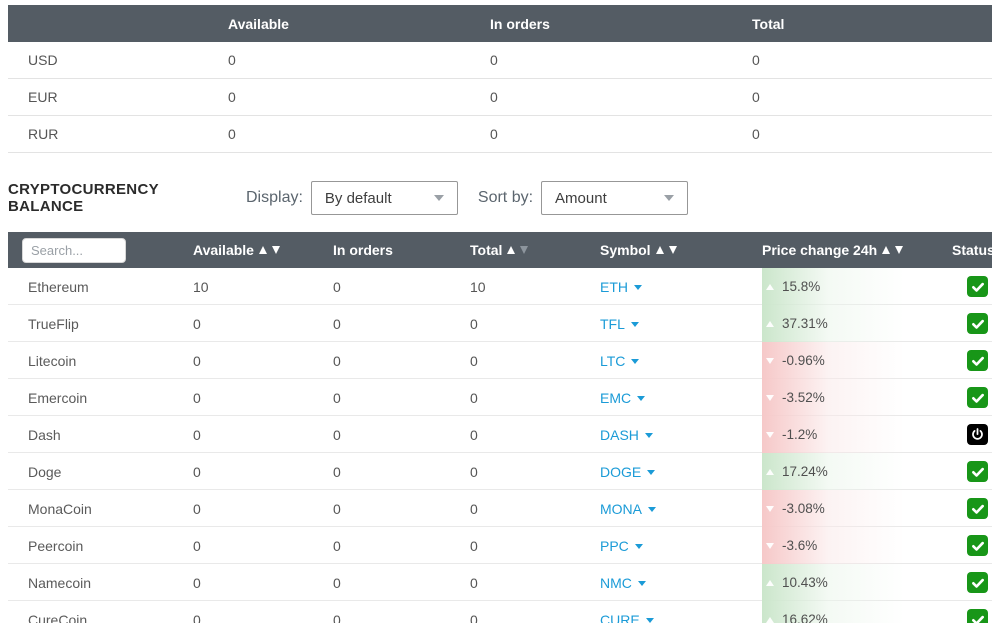 Image resolution: width=992 pixels, height=623 pixels. I want to click on total-value: 10, so click(478, 286).